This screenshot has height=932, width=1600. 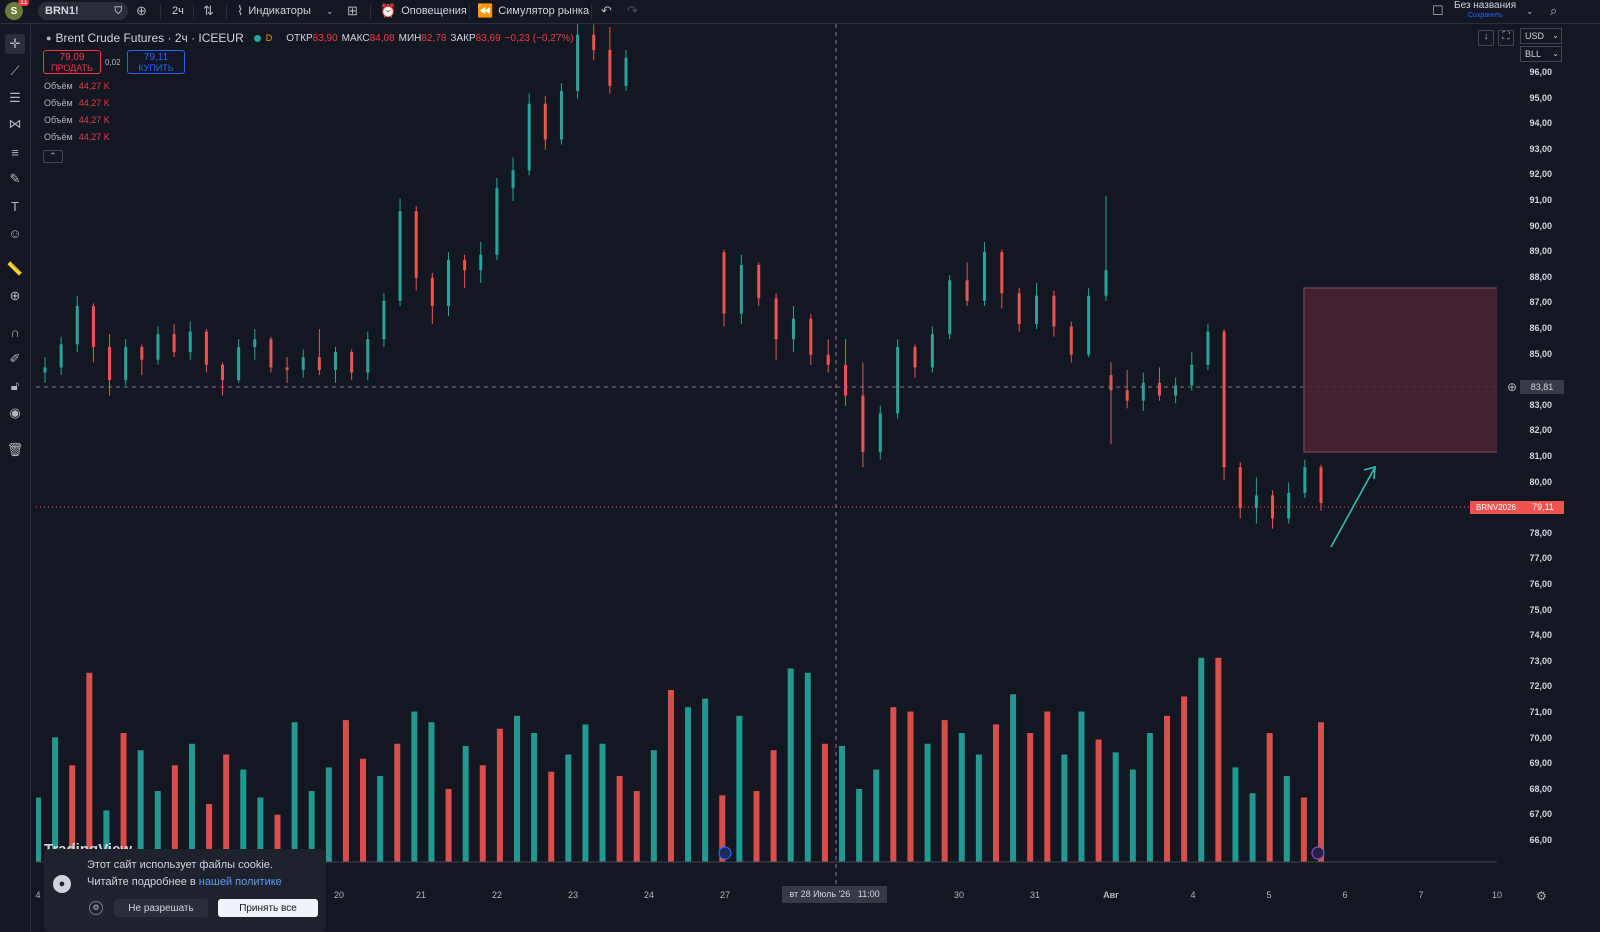 What do you see at coordinates (1540, 404) in the screenshot?
I see `price-tick-label: 83,00` at bounding box center [1540, 404].